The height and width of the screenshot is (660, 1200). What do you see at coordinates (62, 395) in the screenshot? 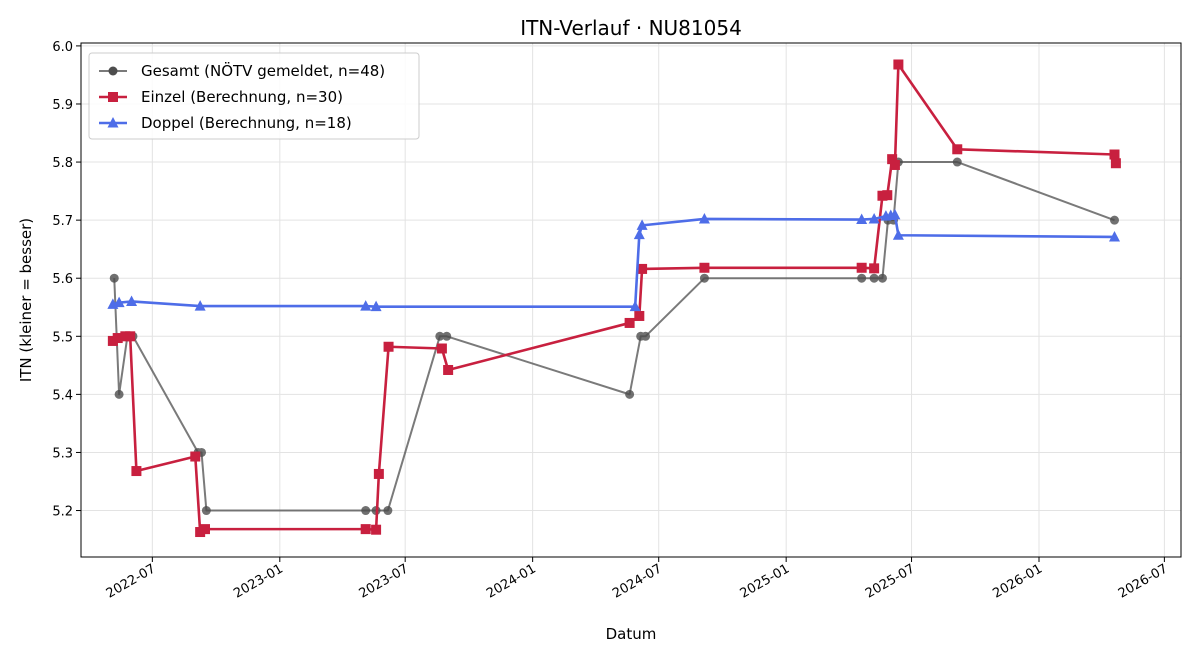
I see `y-tick-label: 5.4` at bounding box center [62, 395].